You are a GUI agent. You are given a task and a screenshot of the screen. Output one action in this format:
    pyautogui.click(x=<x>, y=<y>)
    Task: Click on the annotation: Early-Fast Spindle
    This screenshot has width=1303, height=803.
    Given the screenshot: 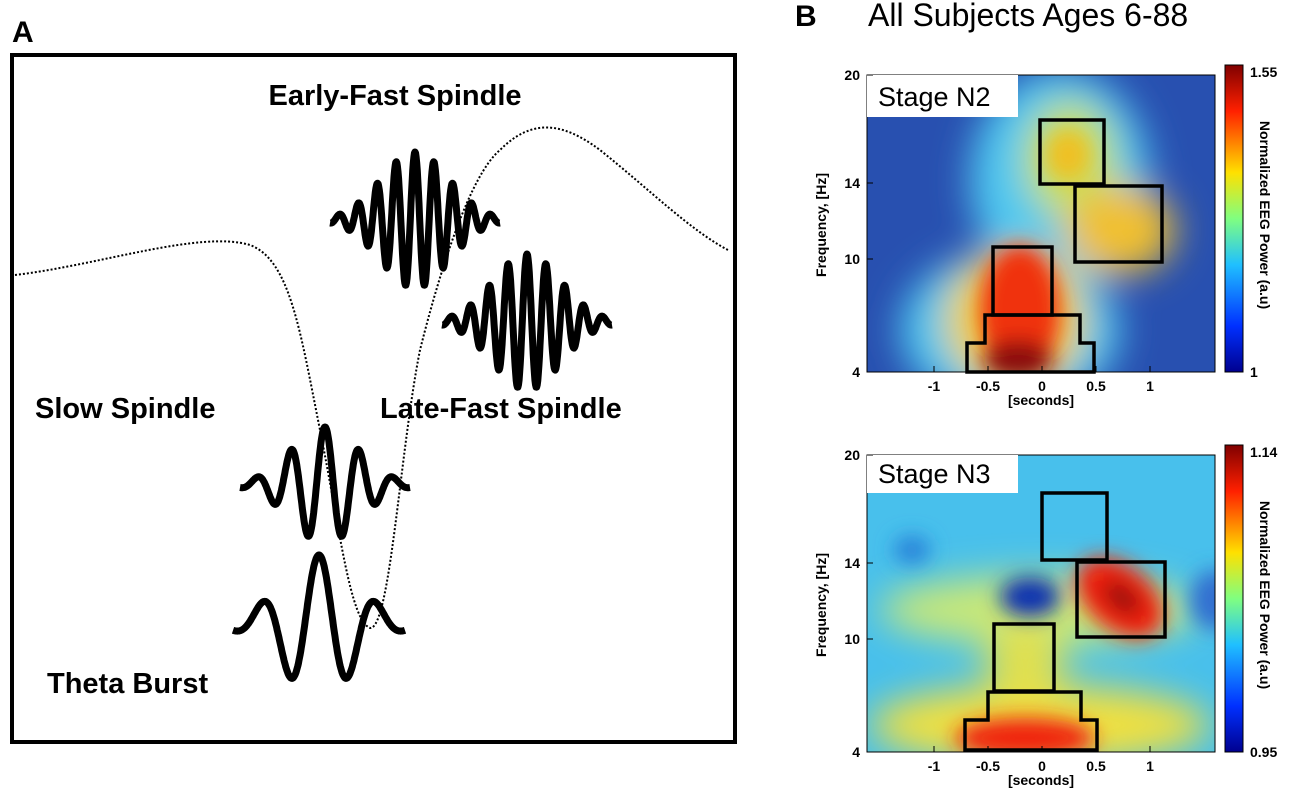 What is the action you would take?
    pyautogui.click(x=394, y=96)
    